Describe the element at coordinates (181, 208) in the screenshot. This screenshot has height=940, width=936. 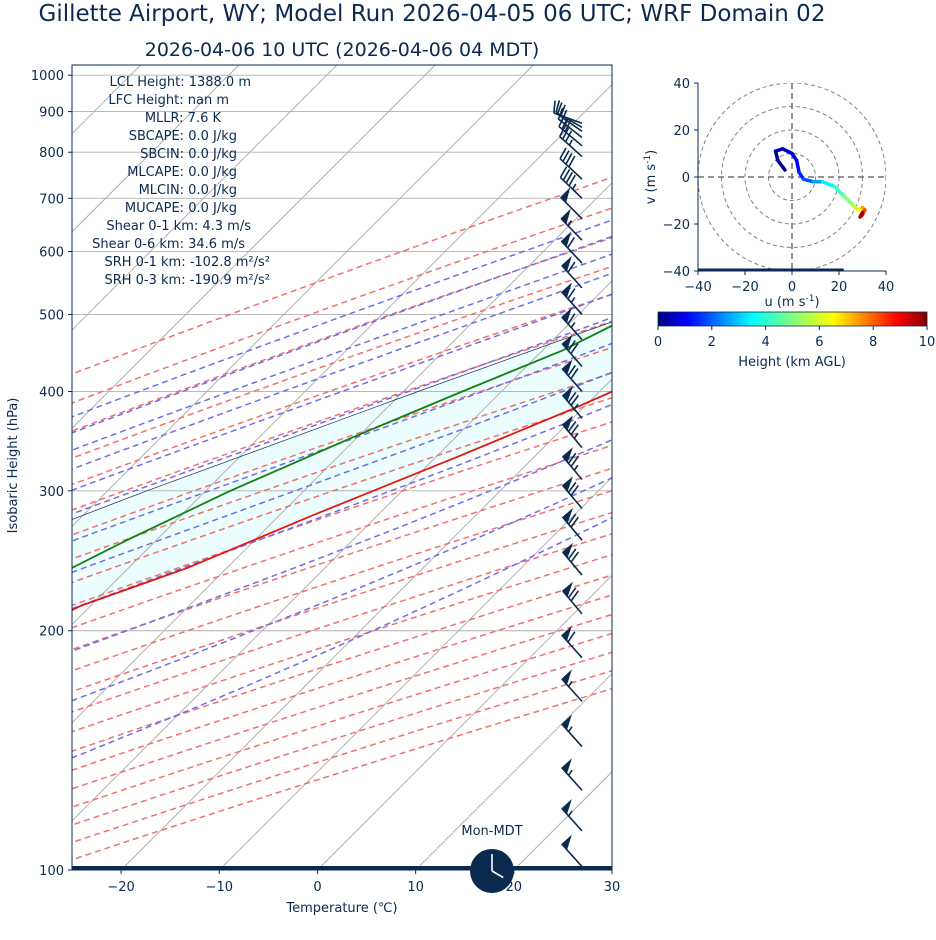
I see `index-mucape: MUCAPE: 0.0 J/kg` at that location.